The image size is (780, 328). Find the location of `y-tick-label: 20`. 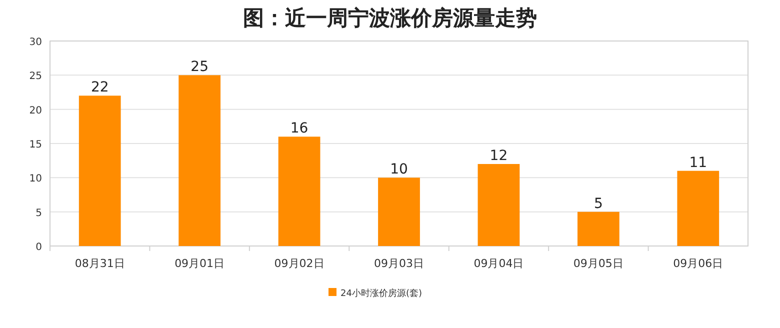

y-tick-label: 20 is located at coordinates (35, 110).